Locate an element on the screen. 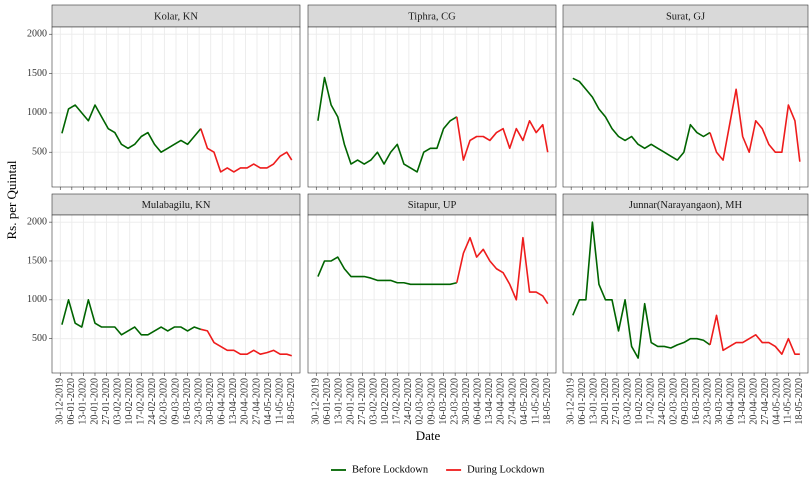 This screenshot has width=810, height=480. facet-title: Sitapur, UP is located at coordinates (432, 205).